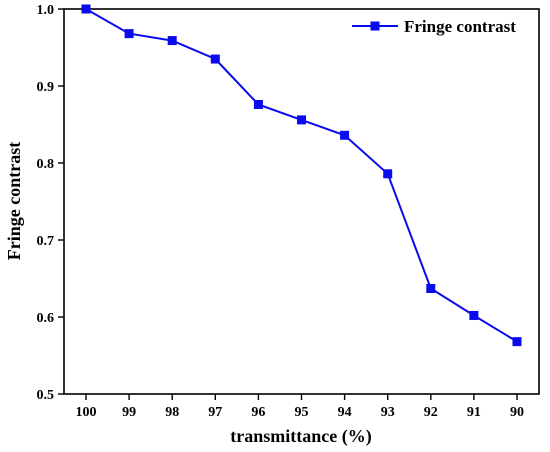 The image size is (550, 452). Describe the element at coordinates (46, 87) in the screenshot. I see `y-tick-label: 0.9` at that location.